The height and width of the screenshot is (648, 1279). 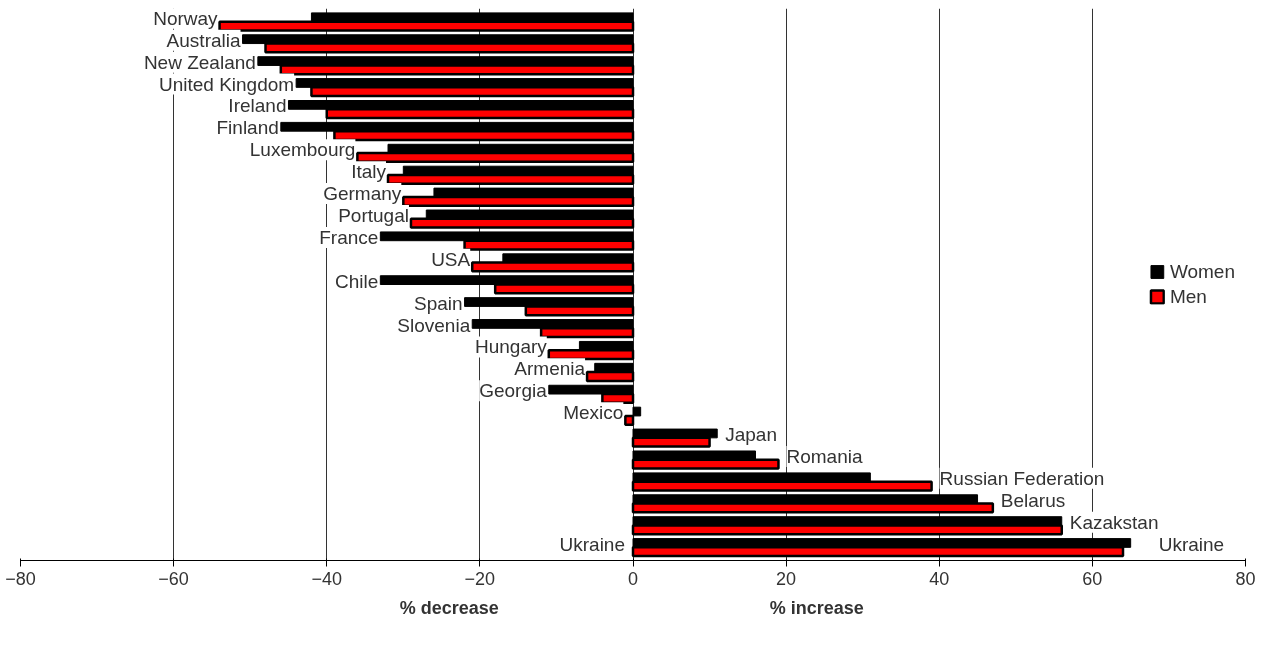 What do you see at coordinates (593, 413) in the screenshot?
I see `y-tick-label: Mexico` at bounding box center [593, 413].